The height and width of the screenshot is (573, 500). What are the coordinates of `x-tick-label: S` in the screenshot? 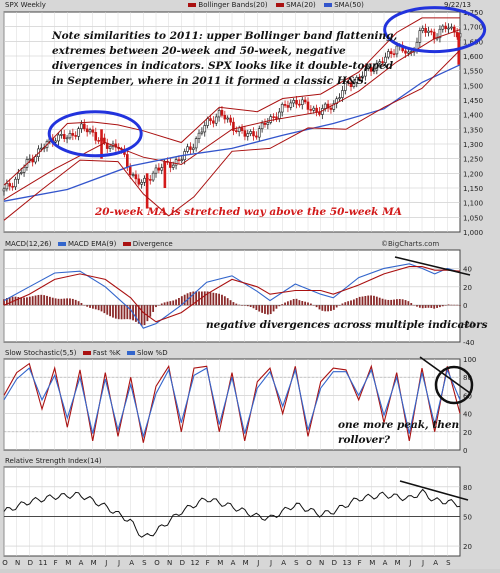 It's located at (448, 563).